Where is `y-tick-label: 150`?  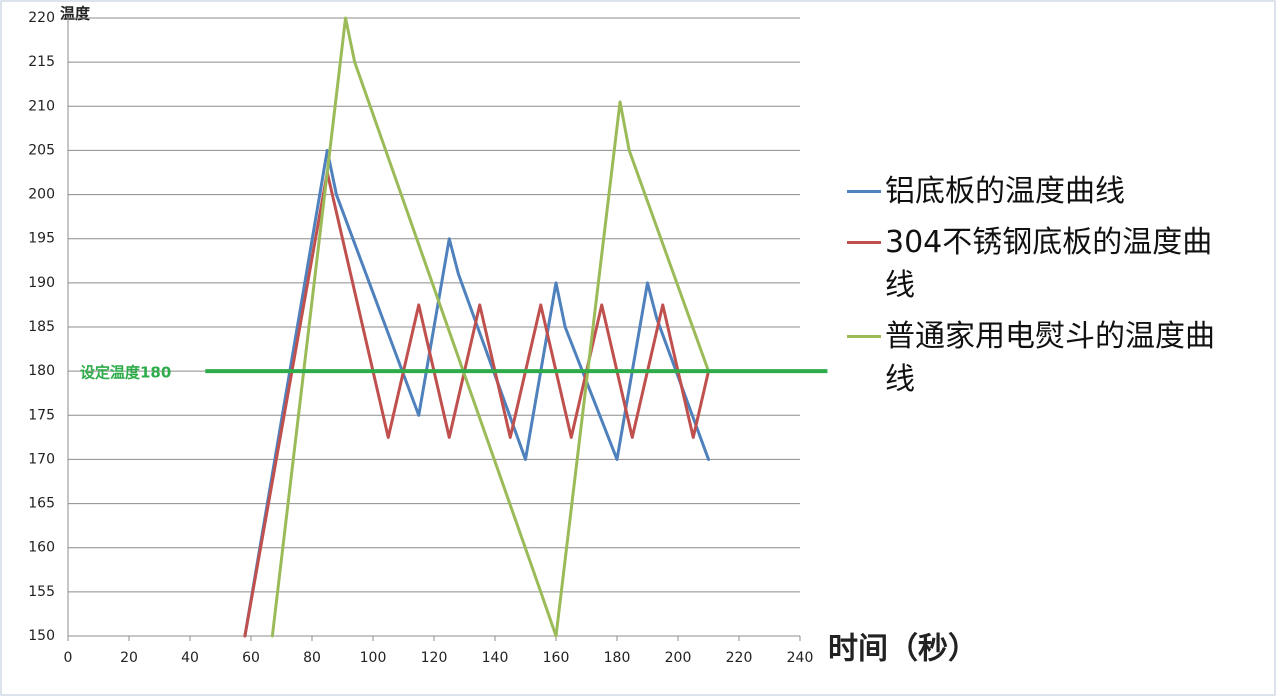 y-tick-label: 150 is located at coordinates (41, 636).